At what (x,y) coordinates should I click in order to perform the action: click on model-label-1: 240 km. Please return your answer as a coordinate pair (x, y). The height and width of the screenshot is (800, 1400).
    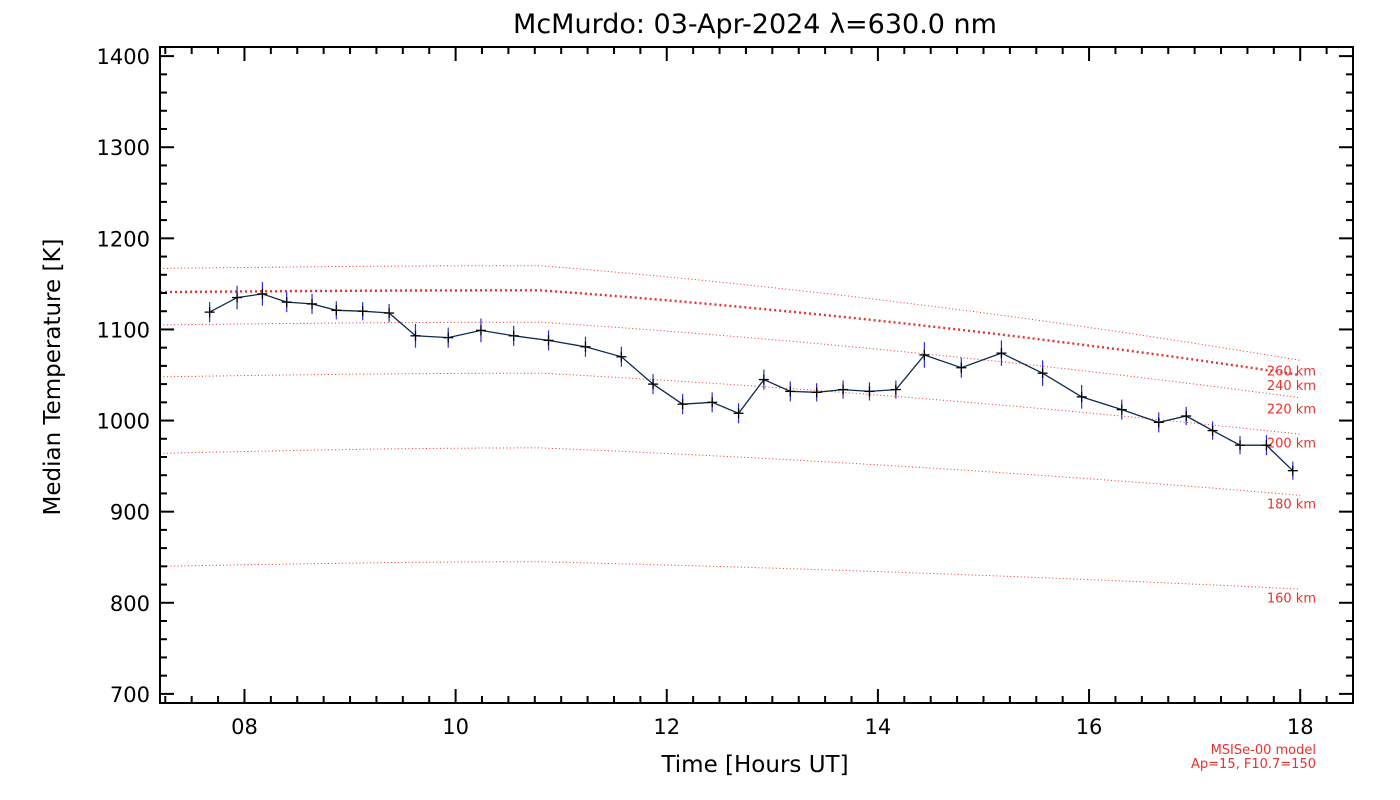
    Looking at the image, I should click on (1291, 386).